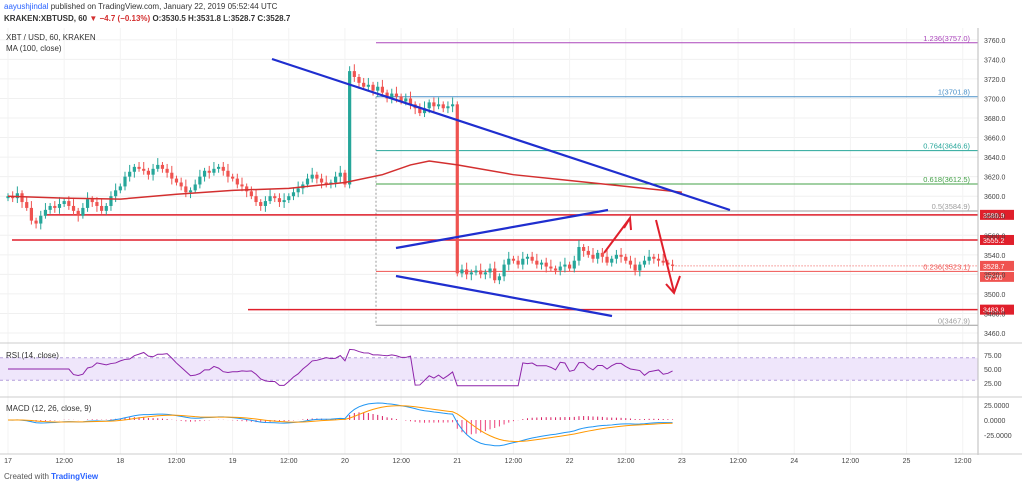 The image size is (1022, 486). Describe the element at coordinates (946, 266) in the screenshot. I see `fib-level-label: 0.236(3523.1)` at that location.